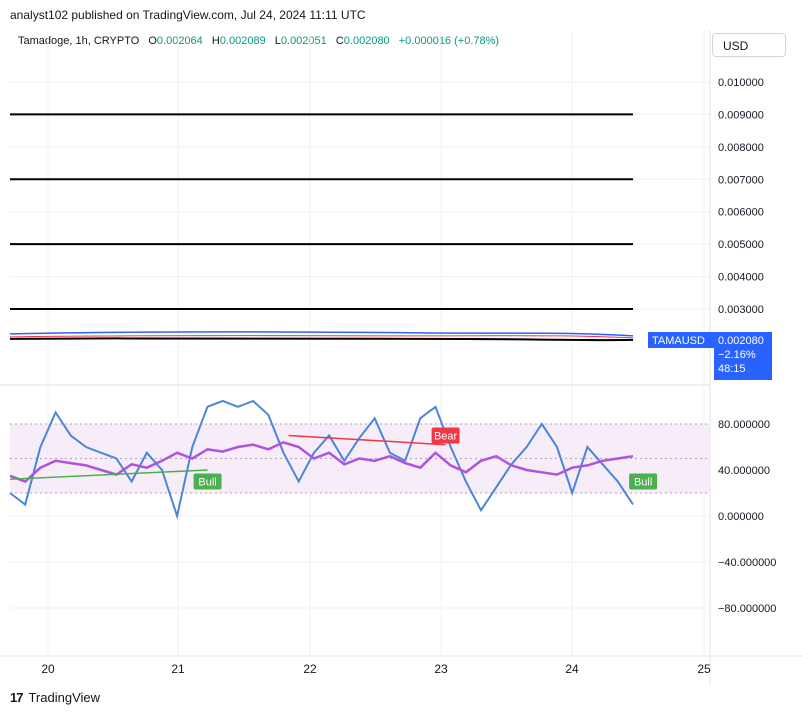  I want to click on middle-band-line, so click(321, 337).